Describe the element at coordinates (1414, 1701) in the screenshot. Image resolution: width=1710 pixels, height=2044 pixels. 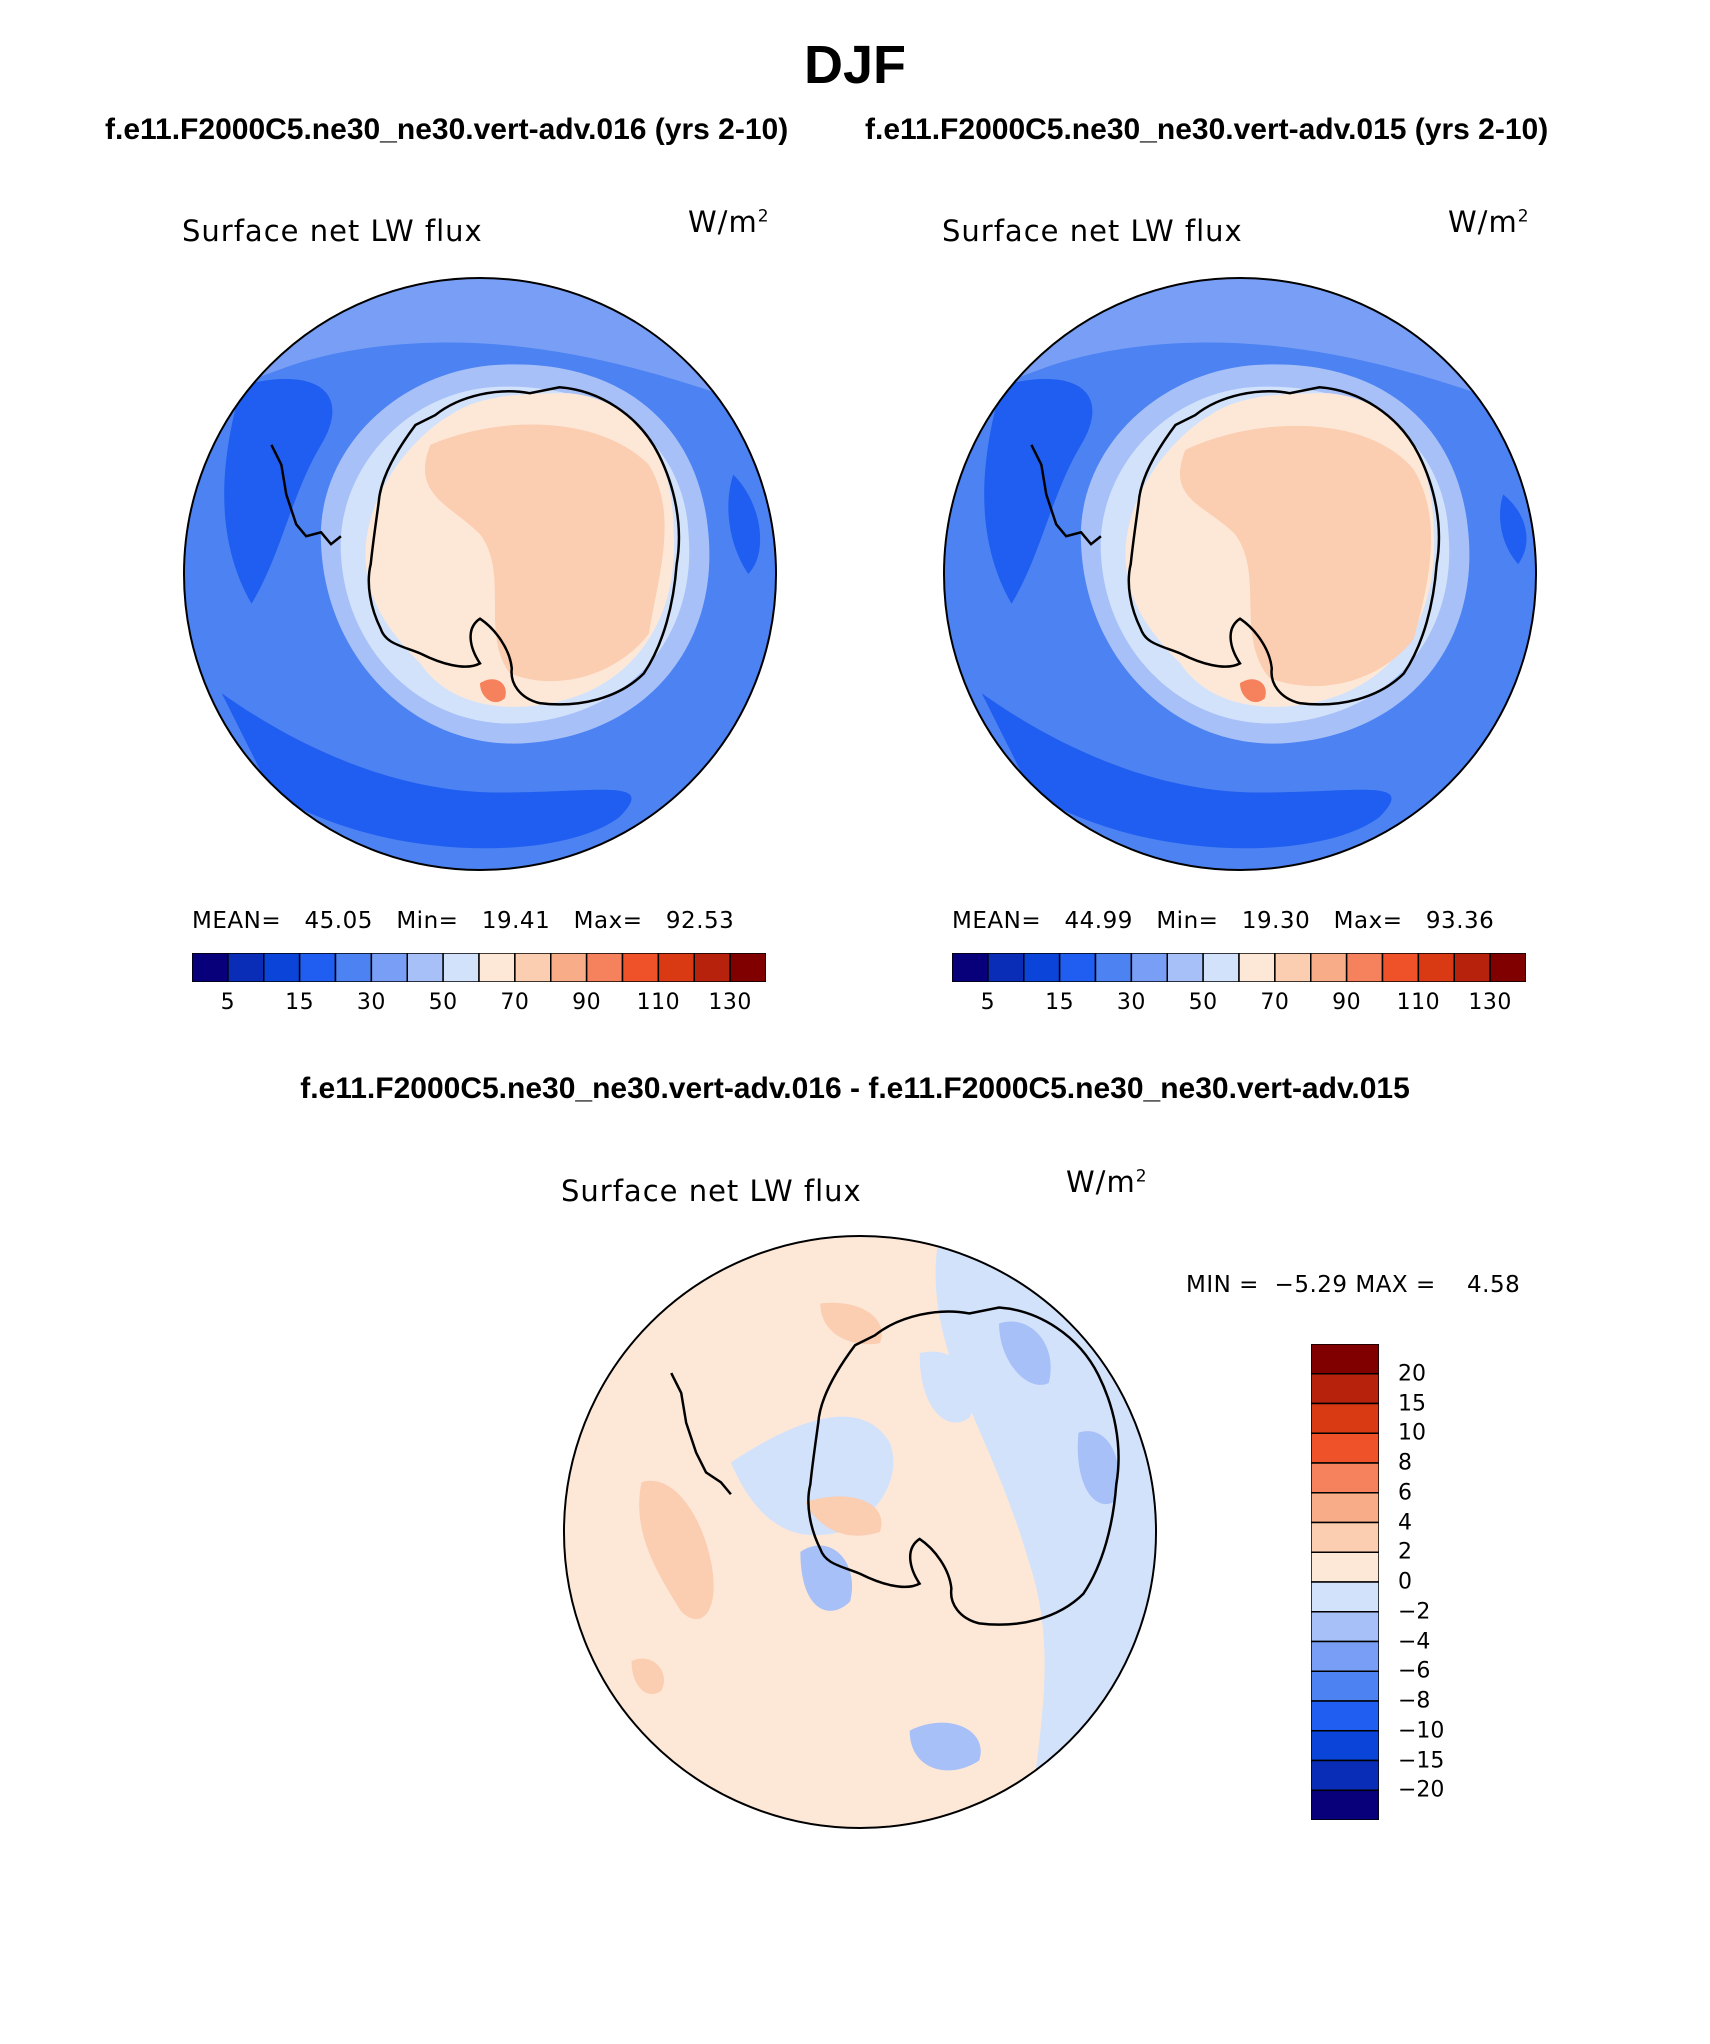
I see `colorbar-tick-label: −8` at that location.